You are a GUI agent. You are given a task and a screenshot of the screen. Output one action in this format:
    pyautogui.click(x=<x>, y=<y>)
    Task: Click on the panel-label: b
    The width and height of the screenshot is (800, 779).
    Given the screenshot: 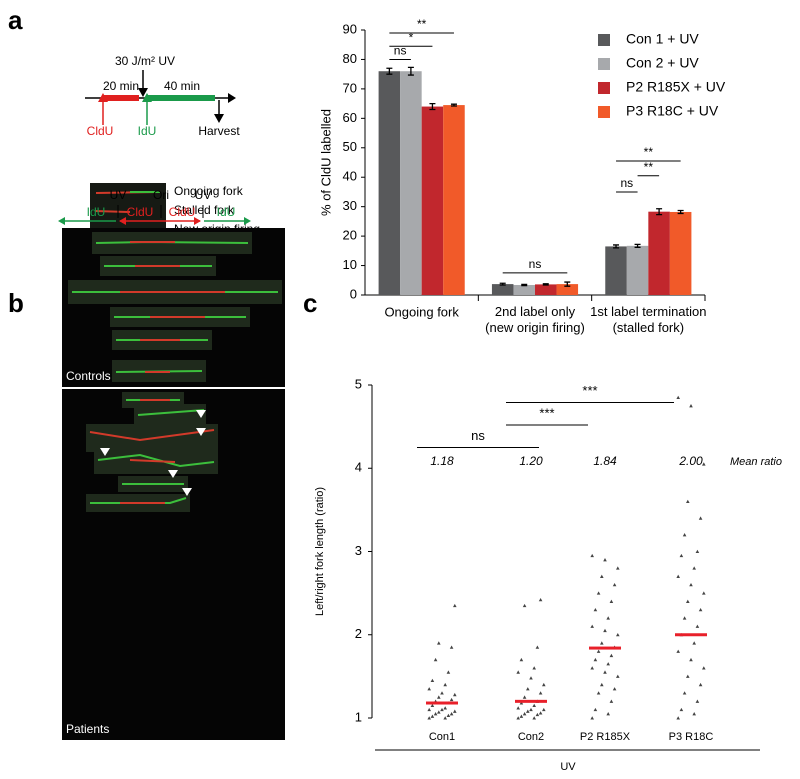 What is the action you would take?
    pyautogui.click(x=16, y=303)
    